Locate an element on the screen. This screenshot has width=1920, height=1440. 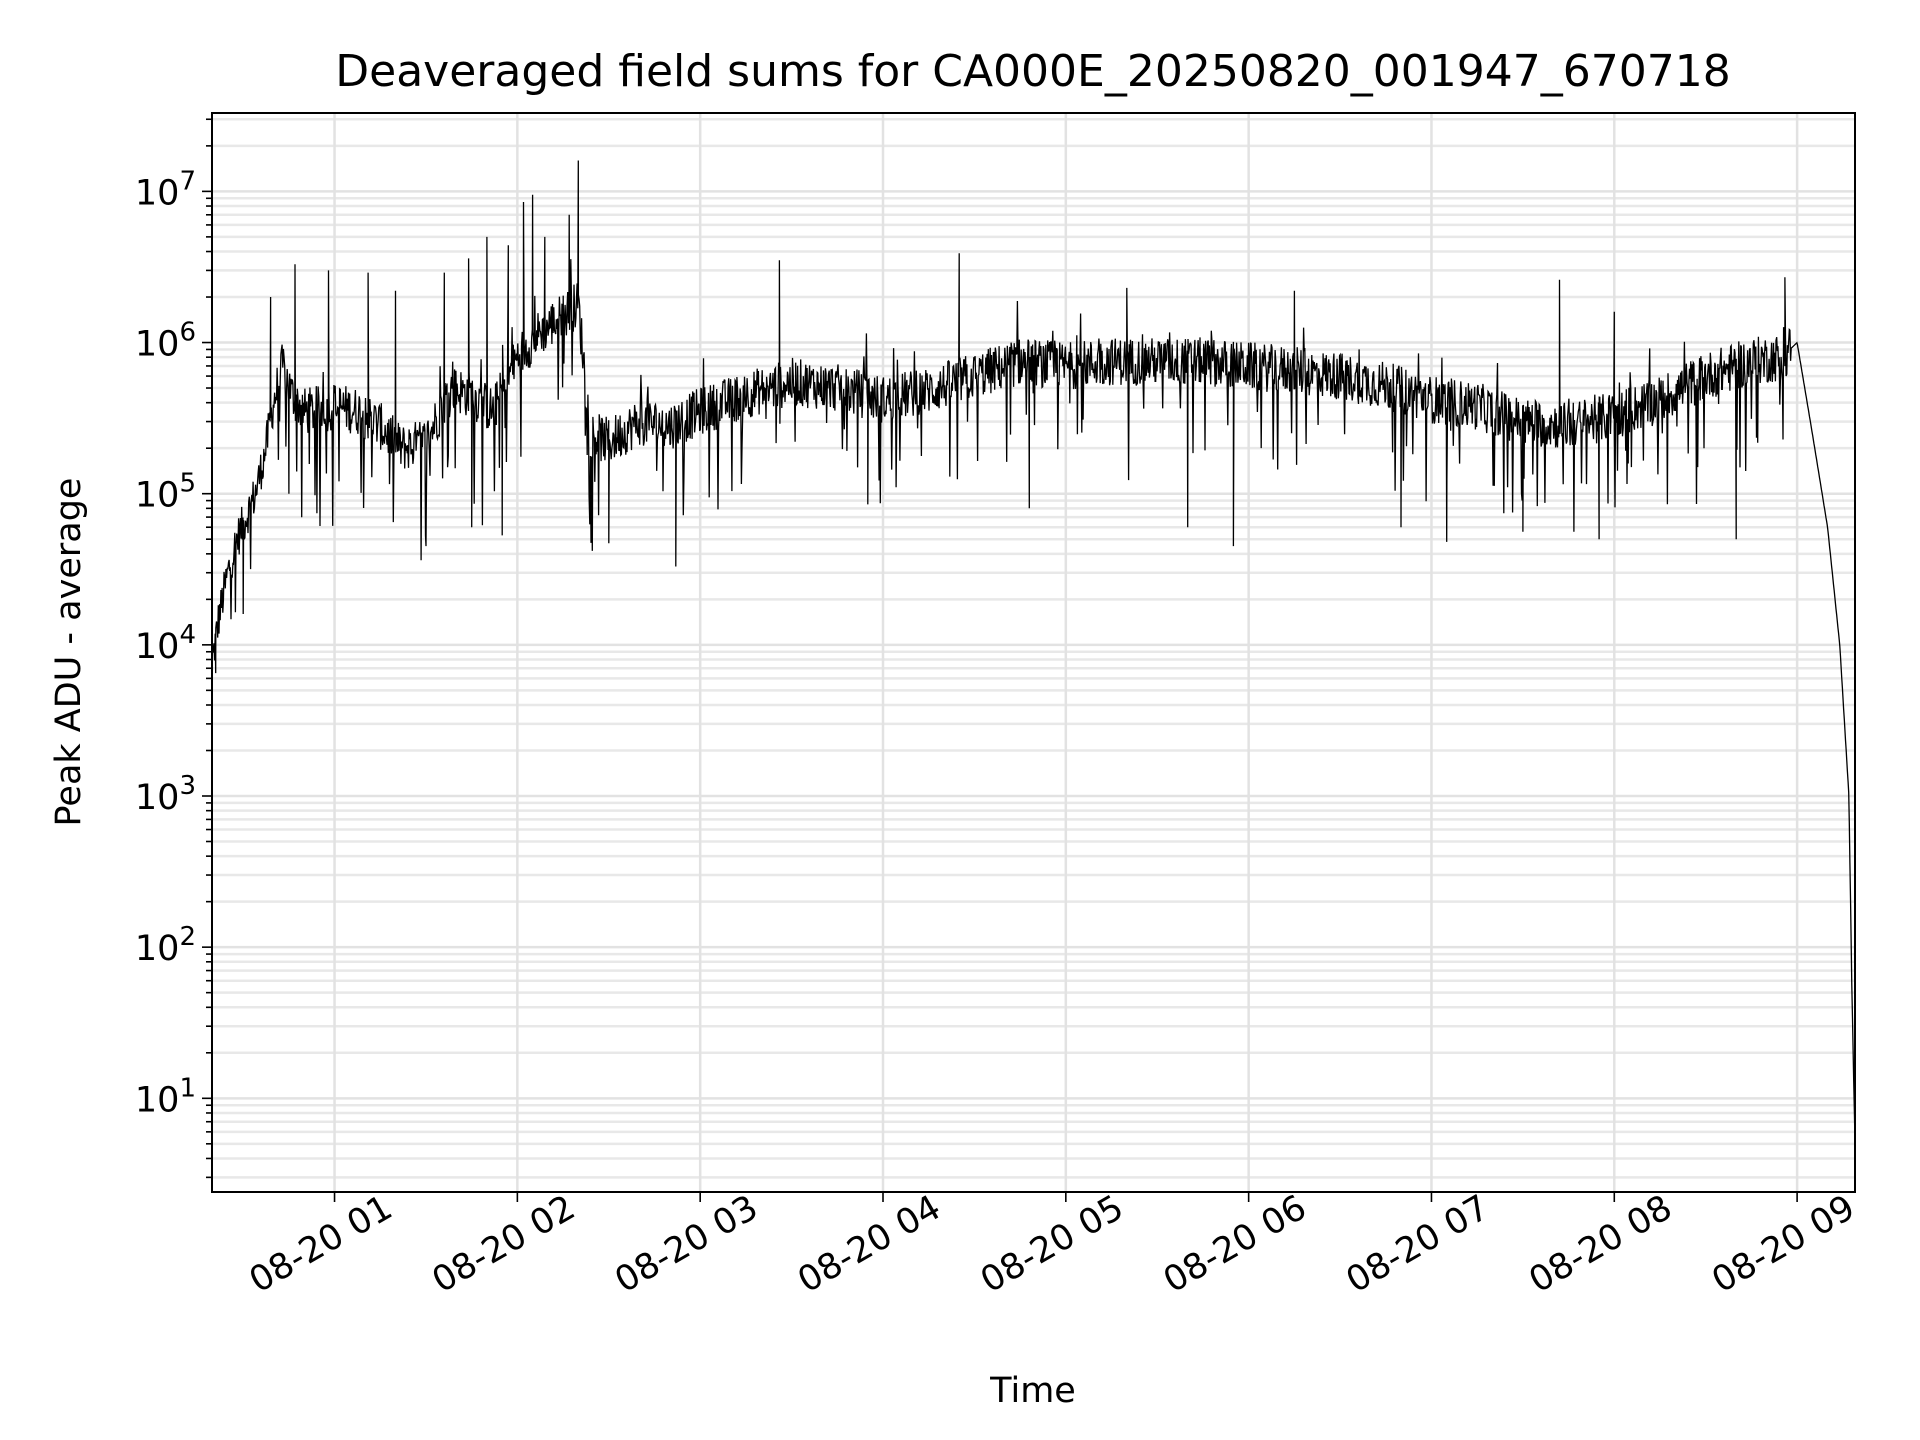
y-tick-label: 10⁴ is located at coordinates (165, 643).